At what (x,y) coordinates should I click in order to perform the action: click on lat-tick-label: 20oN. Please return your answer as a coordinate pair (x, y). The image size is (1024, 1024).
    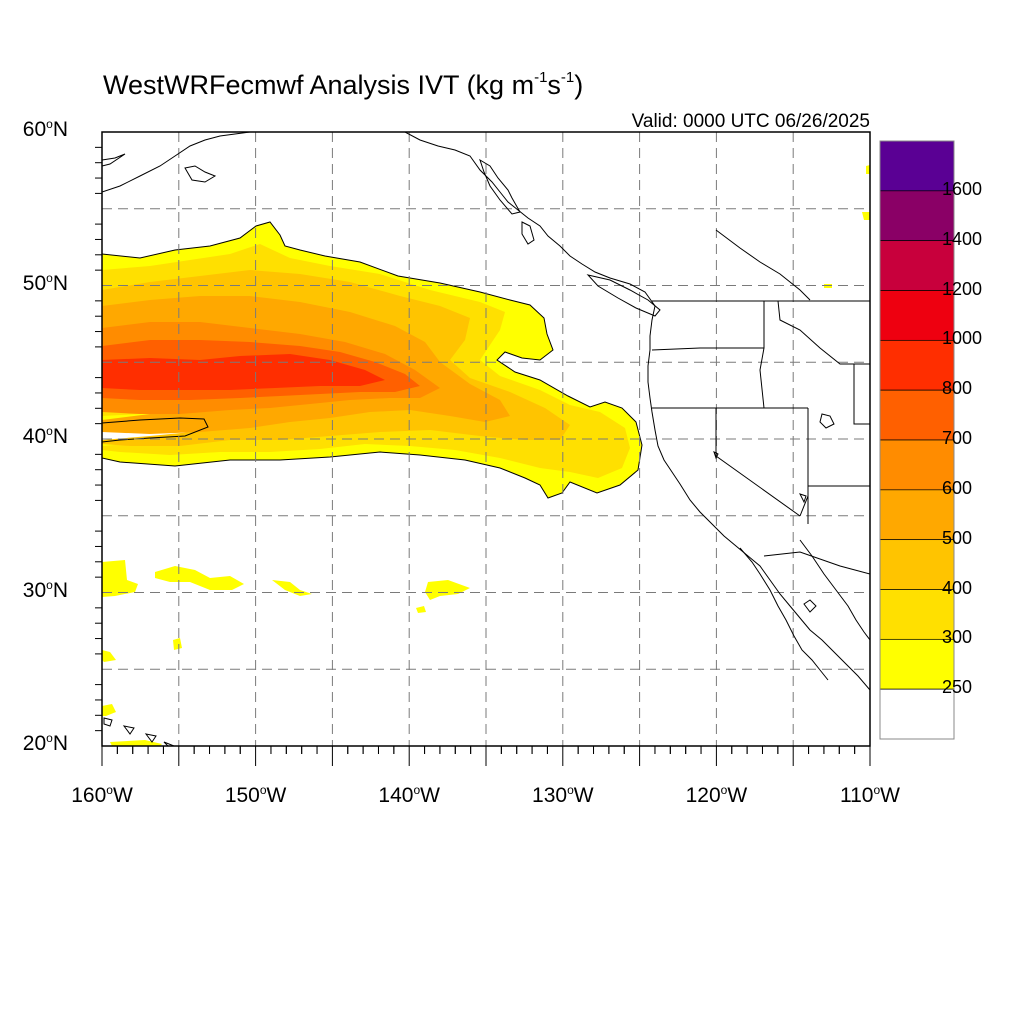
    Looking at the image, I should click on (39, 743).